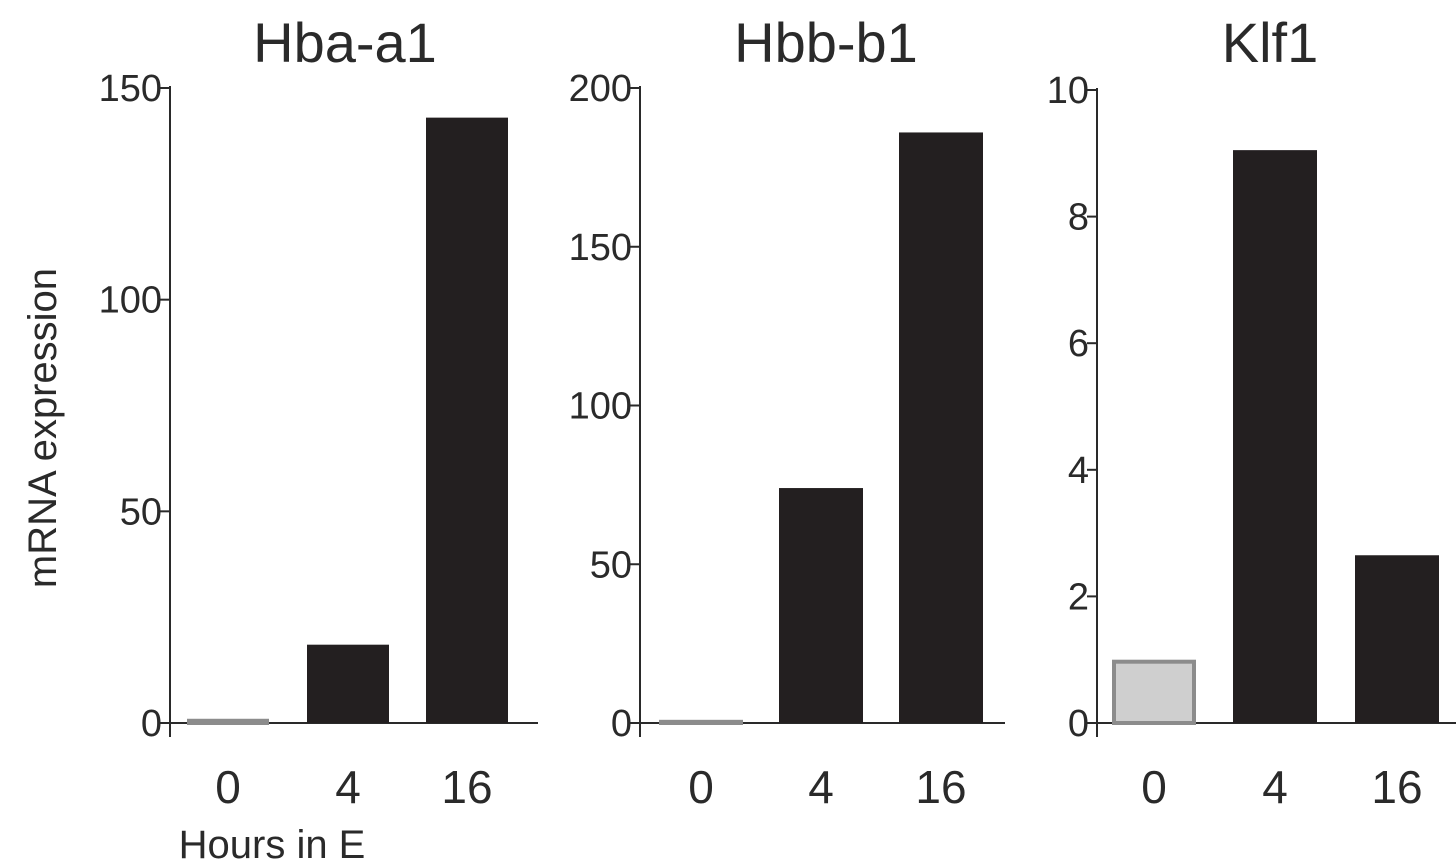 The image size is (1456, 864). I want to click on y-tick-label: 6, so click(1078, 344).